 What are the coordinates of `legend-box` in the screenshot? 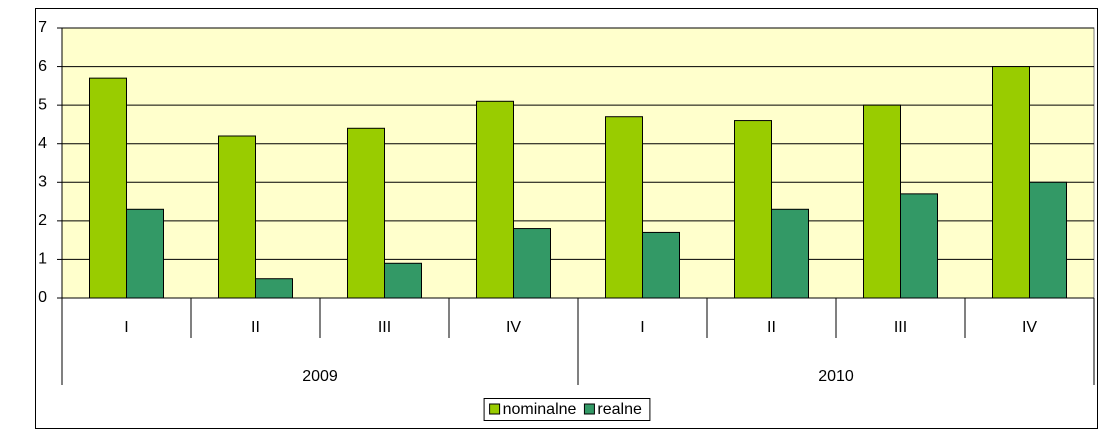 It's located at (567, 409).